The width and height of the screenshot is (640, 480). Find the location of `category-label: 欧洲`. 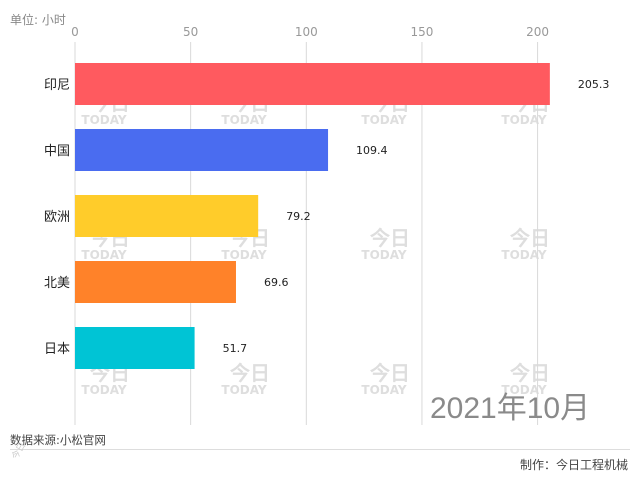

category-label: 欧洲 is located at coordinates (57, 217).